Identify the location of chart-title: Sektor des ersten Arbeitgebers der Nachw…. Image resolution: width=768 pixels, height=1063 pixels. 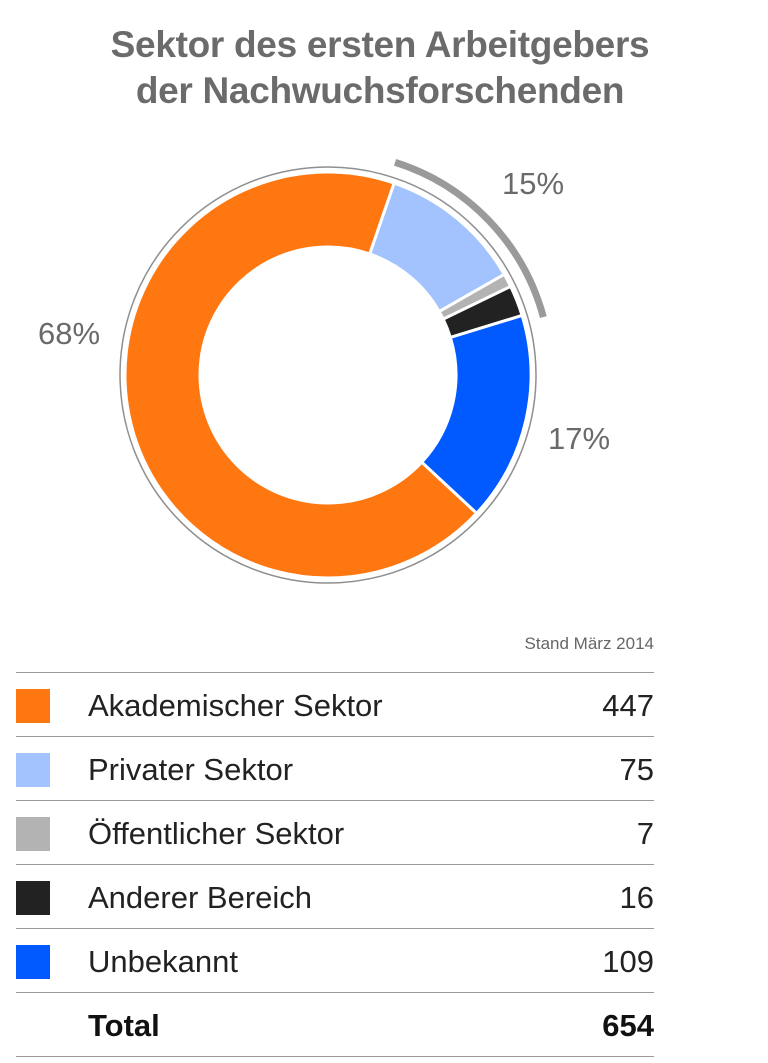
(380, 68).